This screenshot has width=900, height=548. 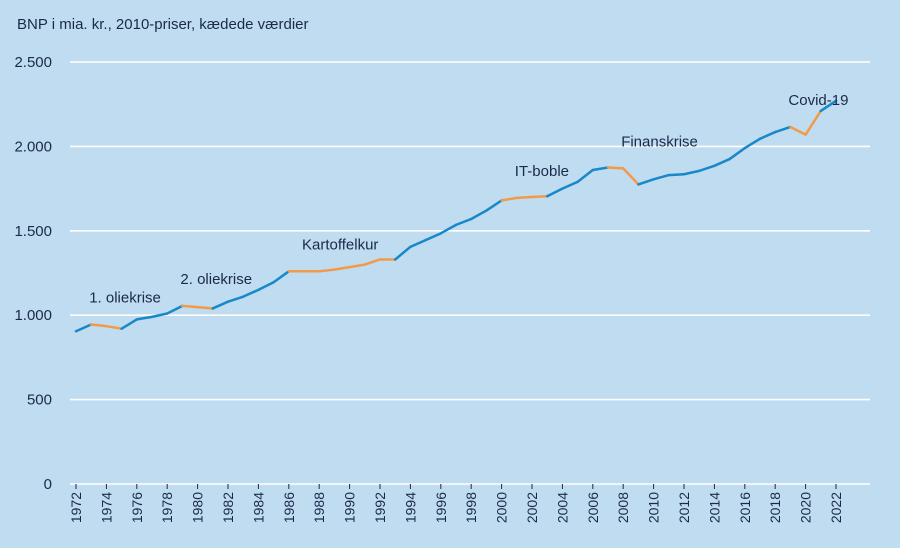 I want to click on y-tick-label: 2.000, so click(x=33, y=146).